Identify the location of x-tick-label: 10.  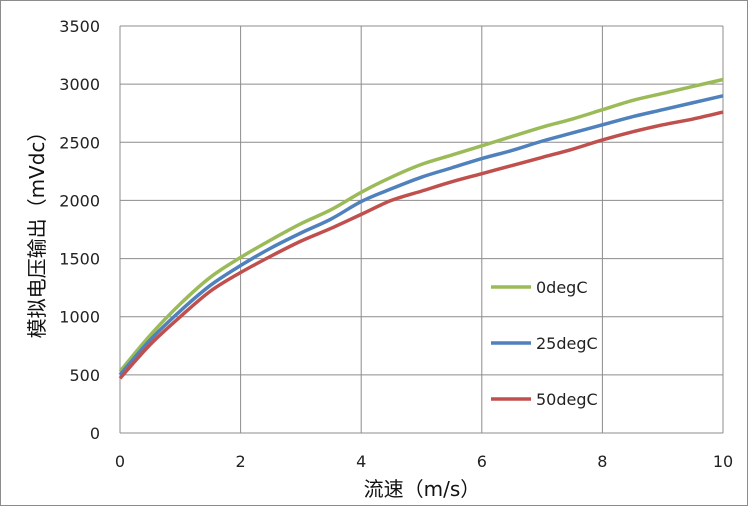
(723, 461).